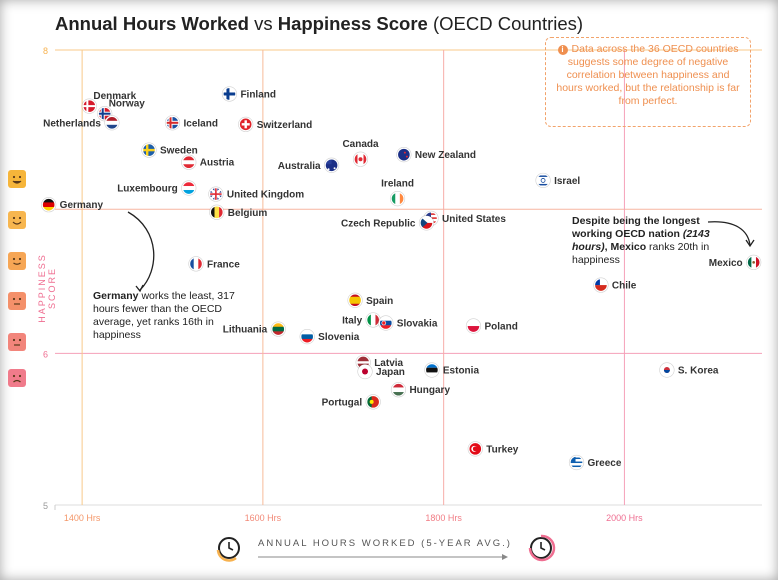  Describe the element at coordinates (601, 285) in the screenshot. I see `point-chile` at that location.